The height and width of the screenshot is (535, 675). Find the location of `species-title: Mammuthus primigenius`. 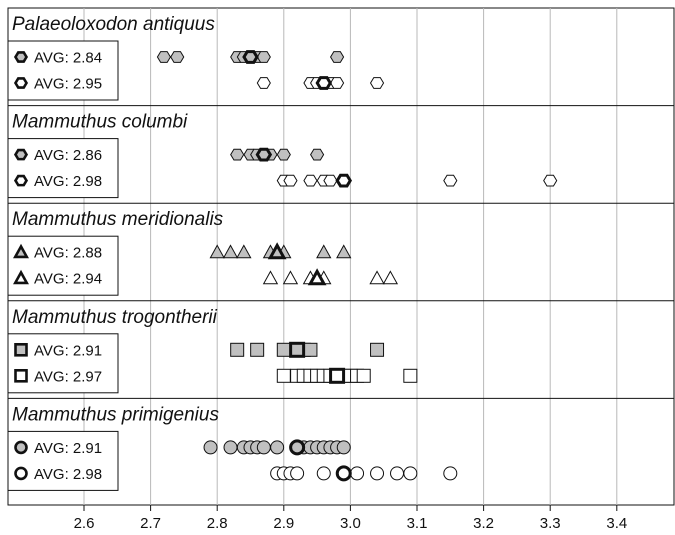

species-title: Mammuthus primigenius is located at coordinates (115, 414).